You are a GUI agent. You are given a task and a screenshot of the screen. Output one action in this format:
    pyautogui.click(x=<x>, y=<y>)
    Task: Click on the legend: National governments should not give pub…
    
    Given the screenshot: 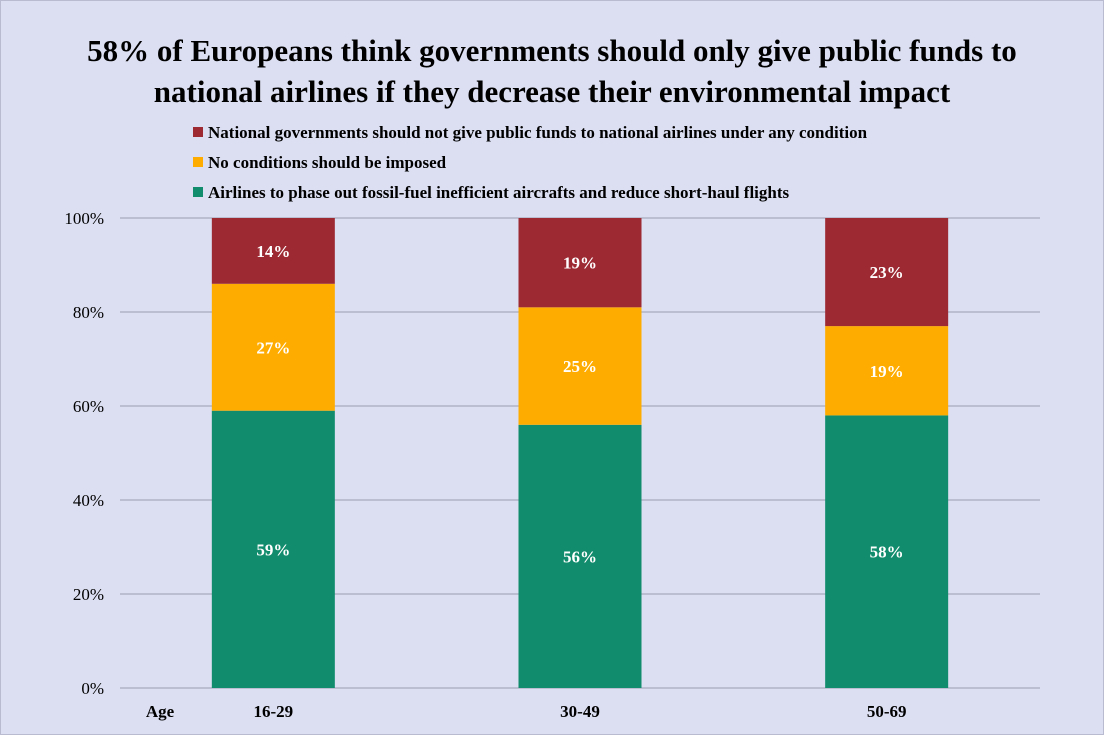 What is the action you would take?
    pyautogui.click(x=530, y=162)
    